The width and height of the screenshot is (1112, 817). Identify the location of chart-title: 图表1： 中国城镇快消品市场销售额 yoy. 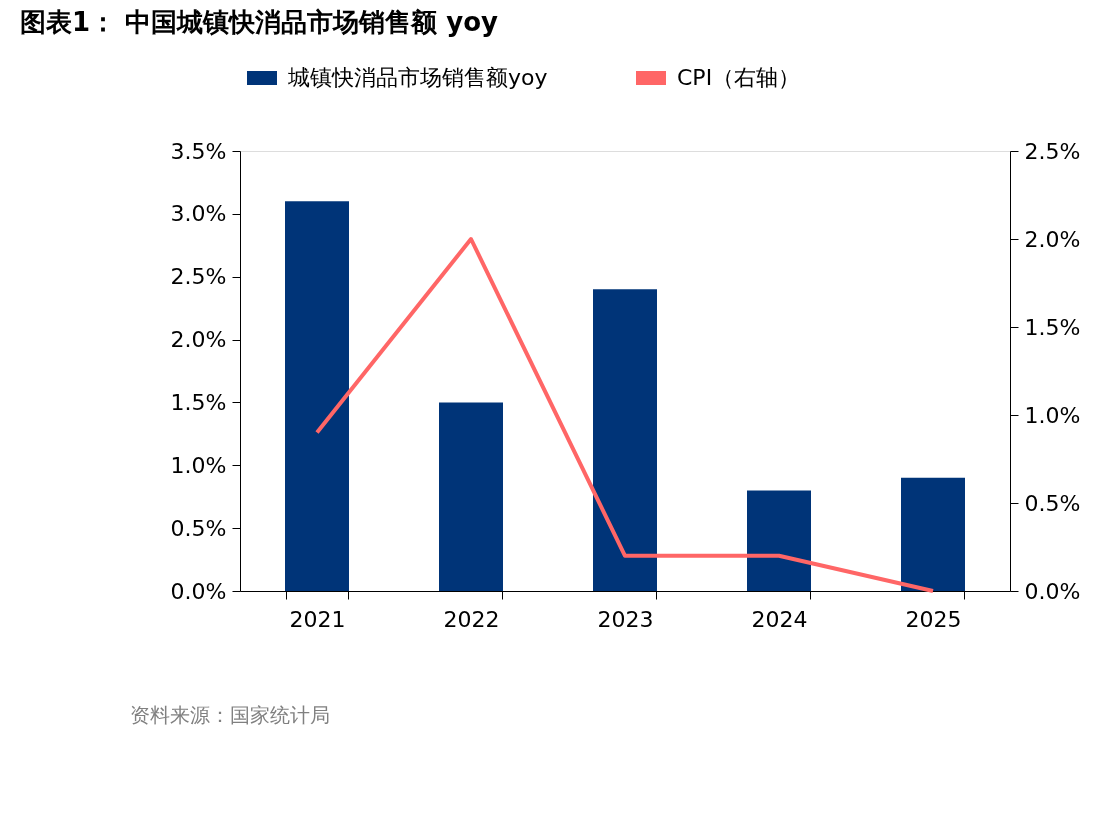
(259, 22).